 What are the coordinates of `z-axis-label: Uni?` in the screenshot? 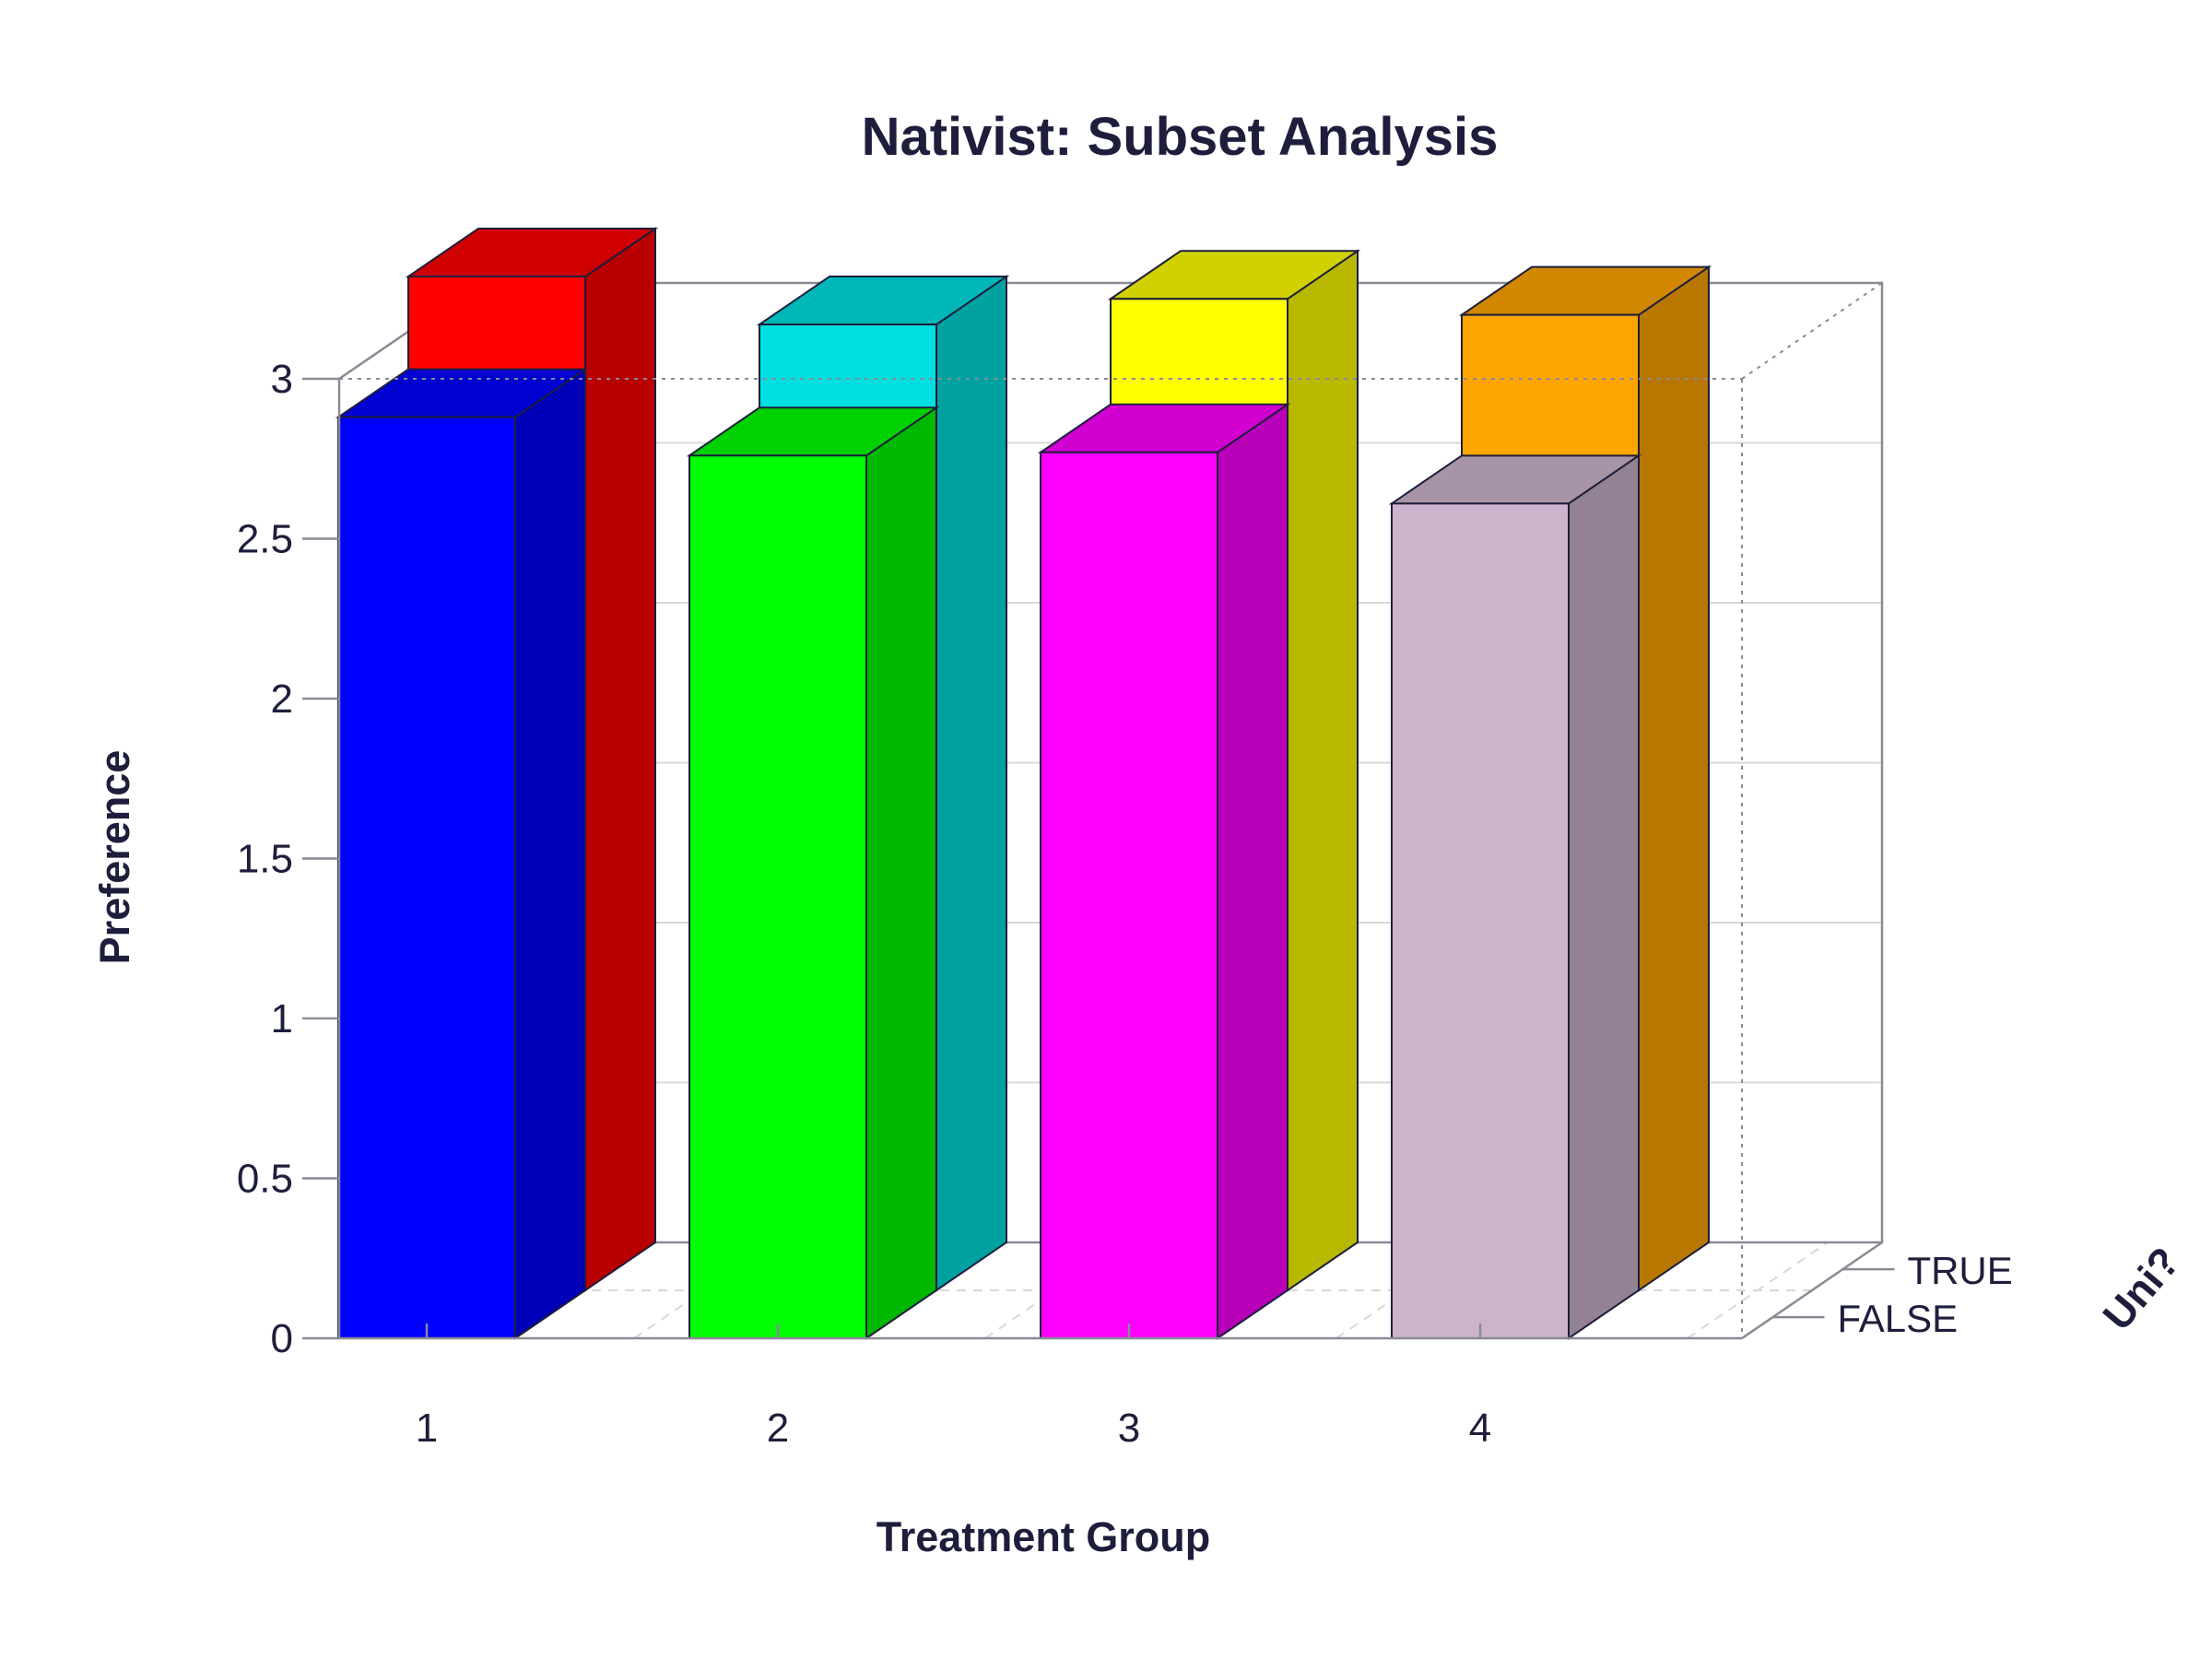 It's located at (2140, 1288).